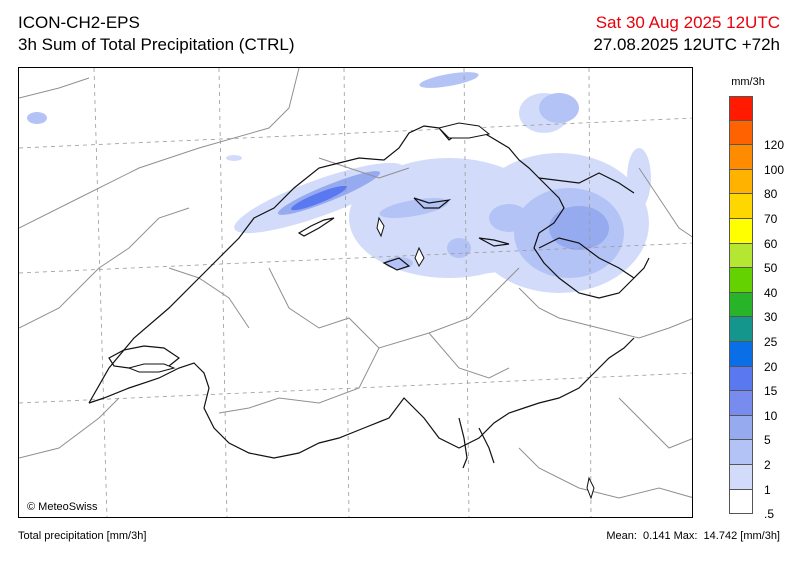 The image size is (800, 561). What do you see at coordinates (748, 82) in the screenshot?
I see `legend-unit: mm/3h` at bounding box center [748, 82].